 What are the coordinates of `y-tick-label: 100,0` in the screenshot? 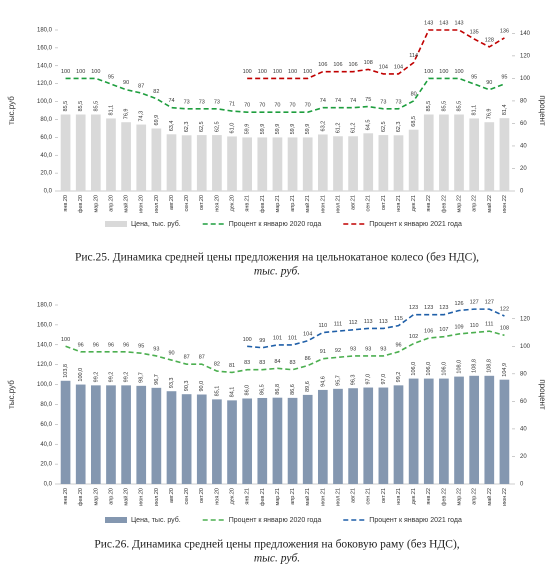 It's located at (45, 385).